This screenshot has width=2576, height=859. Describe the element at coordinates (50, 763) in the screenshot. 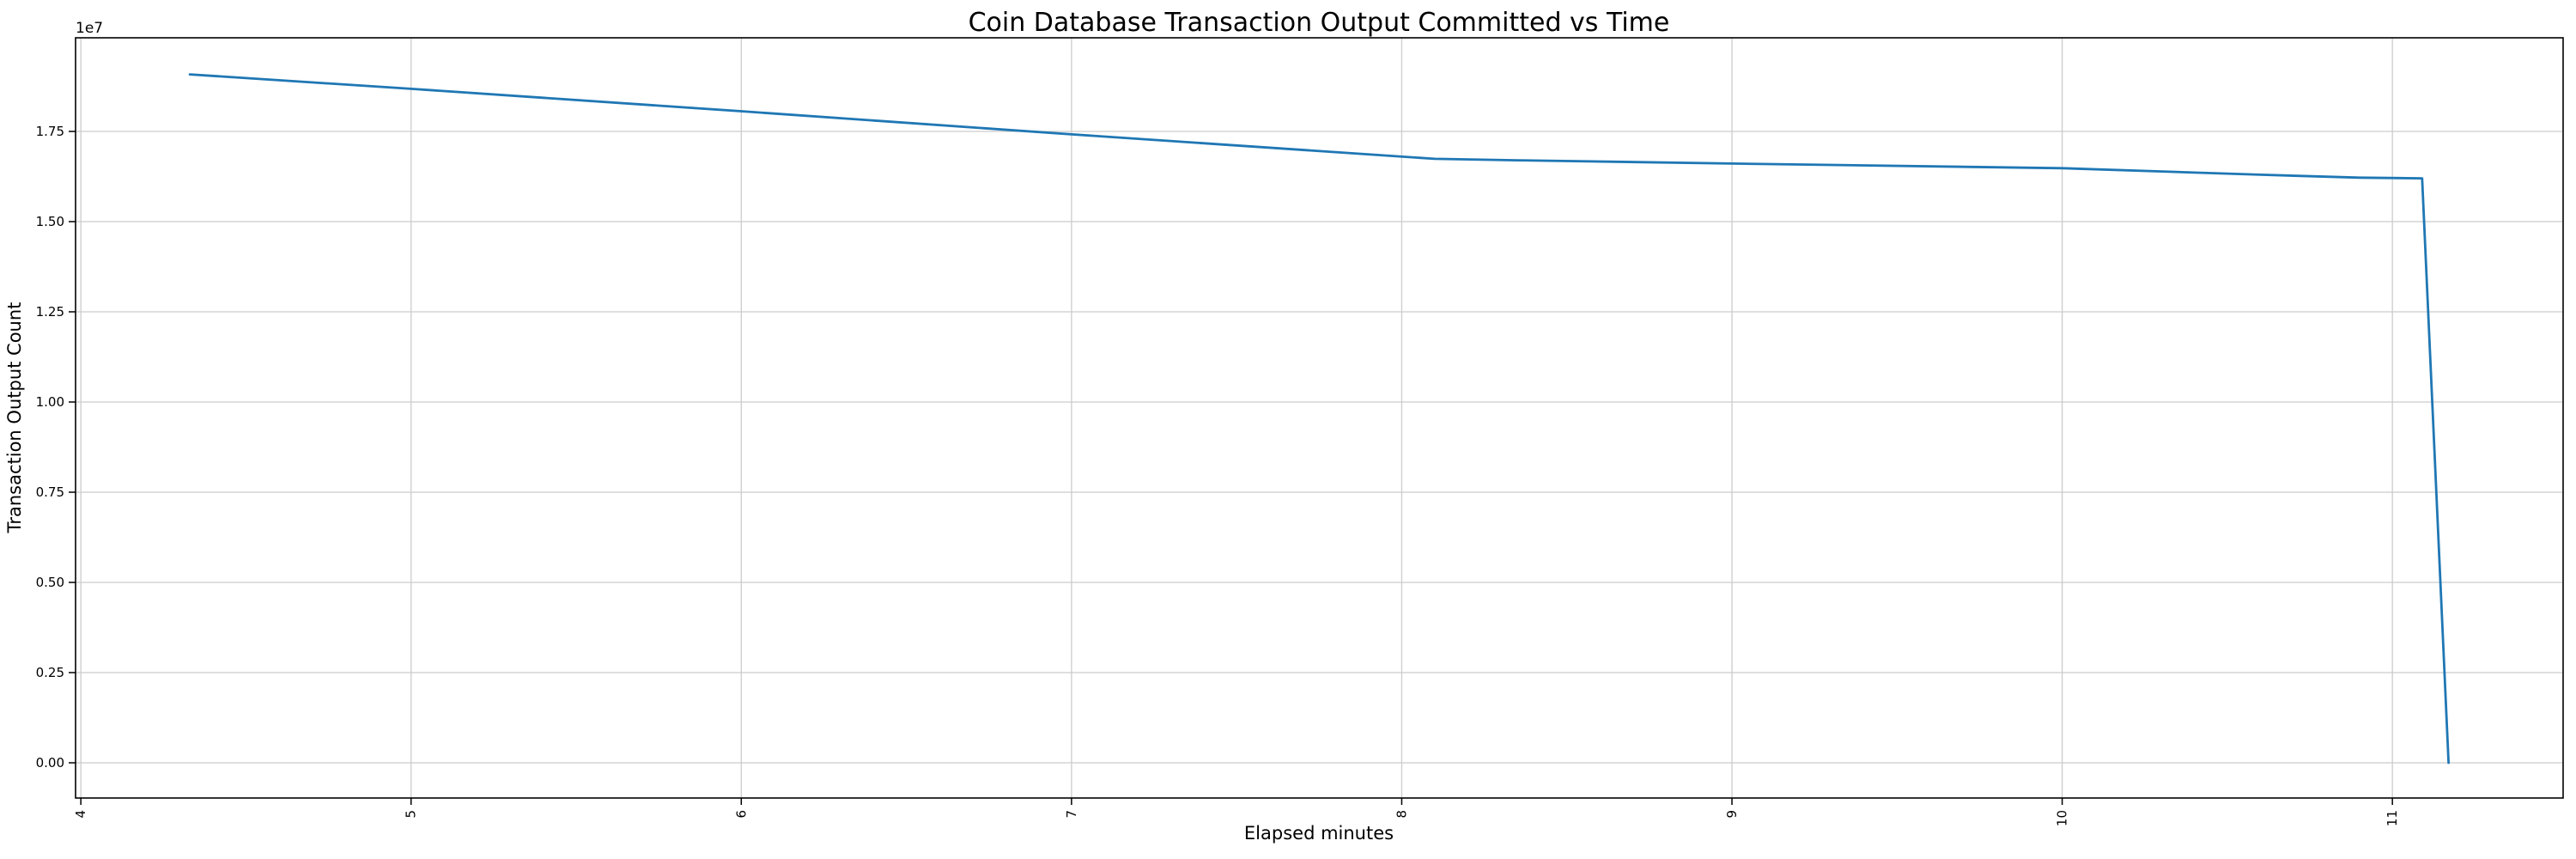

I see `y-tick-label: 0.00` at that location.